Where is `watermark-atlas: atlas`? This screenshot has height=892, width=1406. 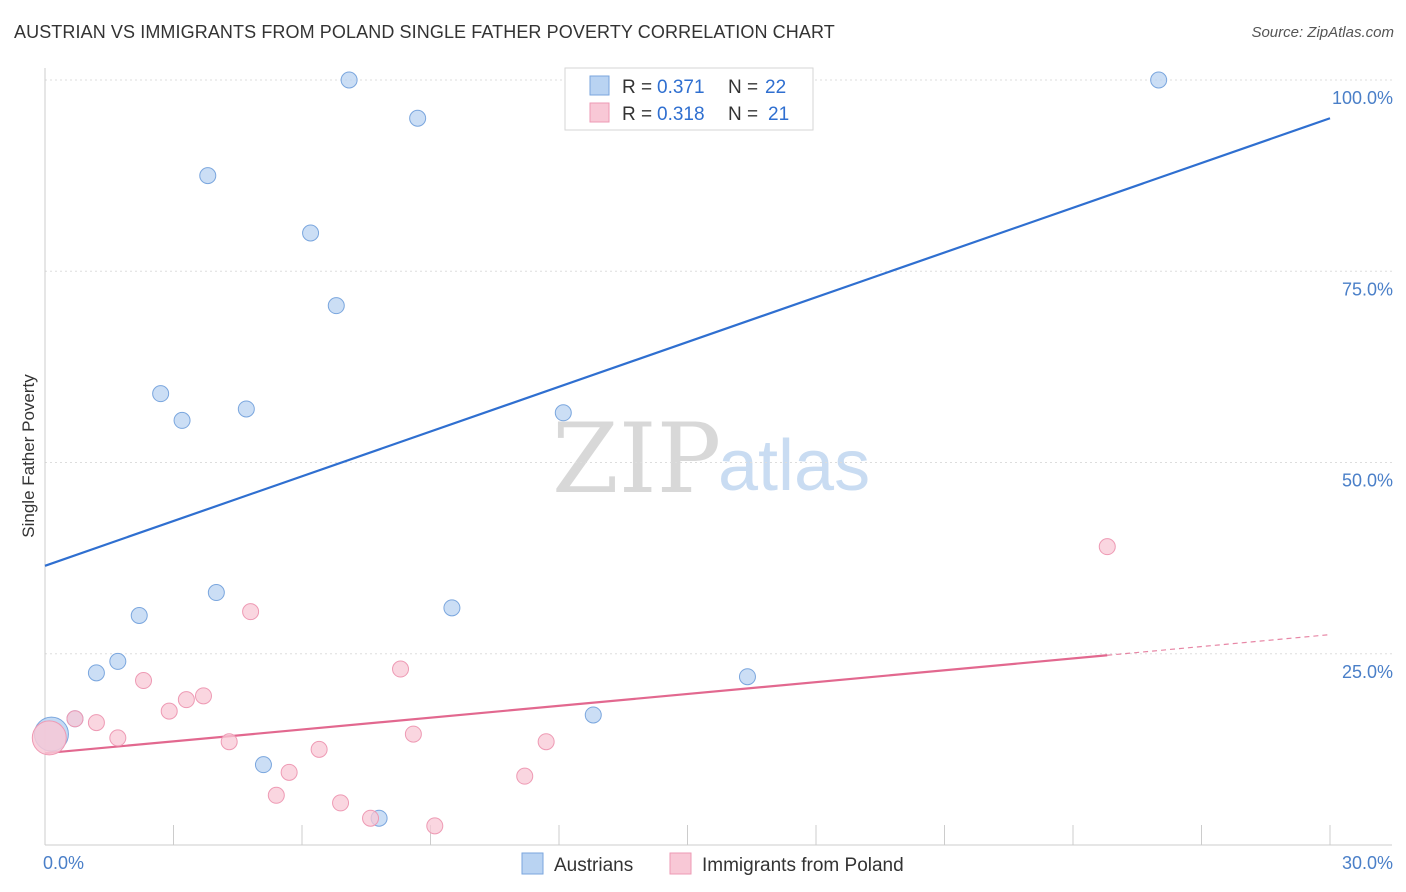 watermark-atlas: atlas is located at coordinates (794, 466).